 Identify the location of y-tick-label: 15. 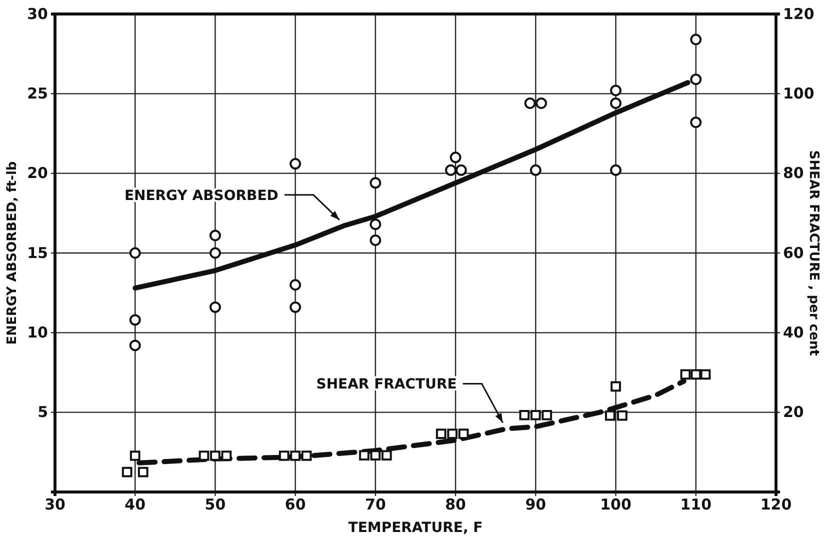
(37, 253).